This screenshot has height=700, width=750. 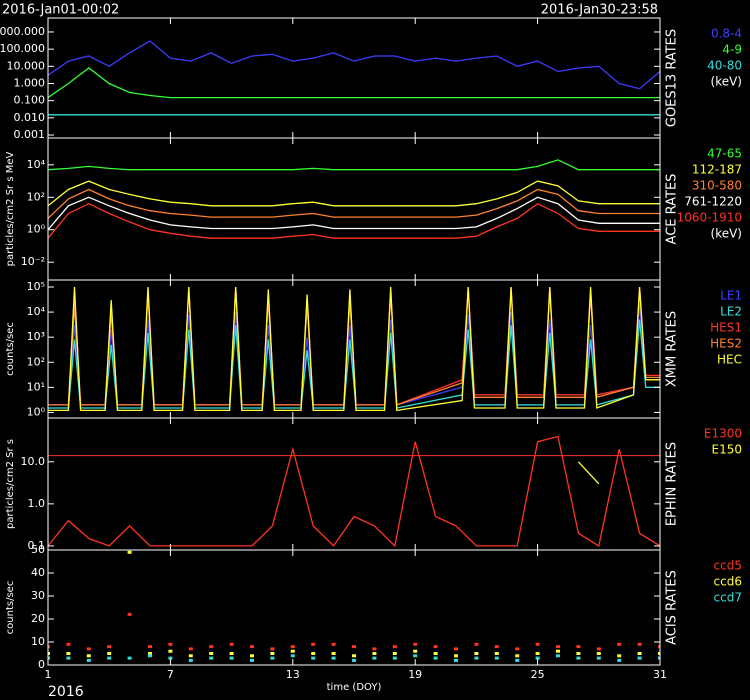 I want to click on y-tick-label: 30, so click(x=38, y=595).